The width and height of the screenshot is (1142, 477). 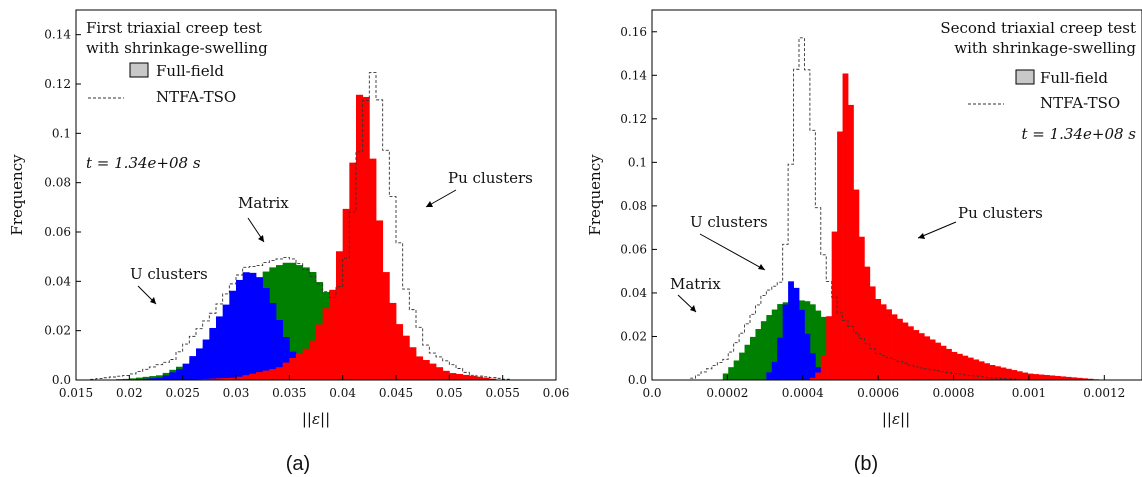 What do you see at coordinates (729, 222) in the screenshot?
I see `annot-u-b: U clusters` at bounding box center [729, 222].